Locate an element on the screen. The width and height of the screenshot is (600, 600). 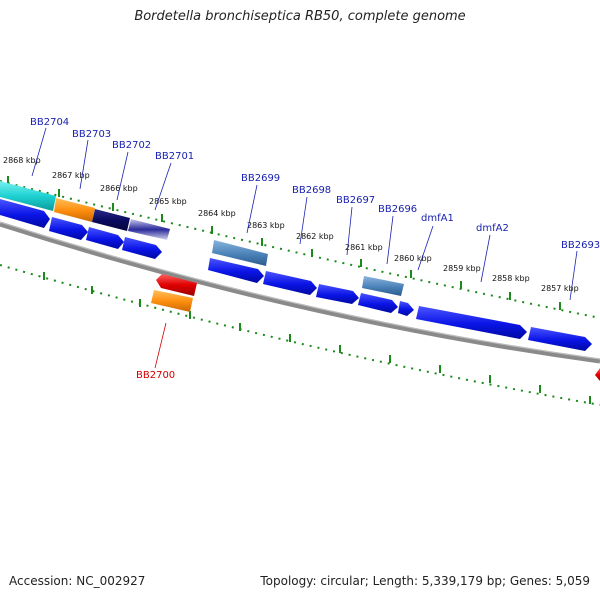
gene-label: BB2697 is located at coordinates (355, 200).